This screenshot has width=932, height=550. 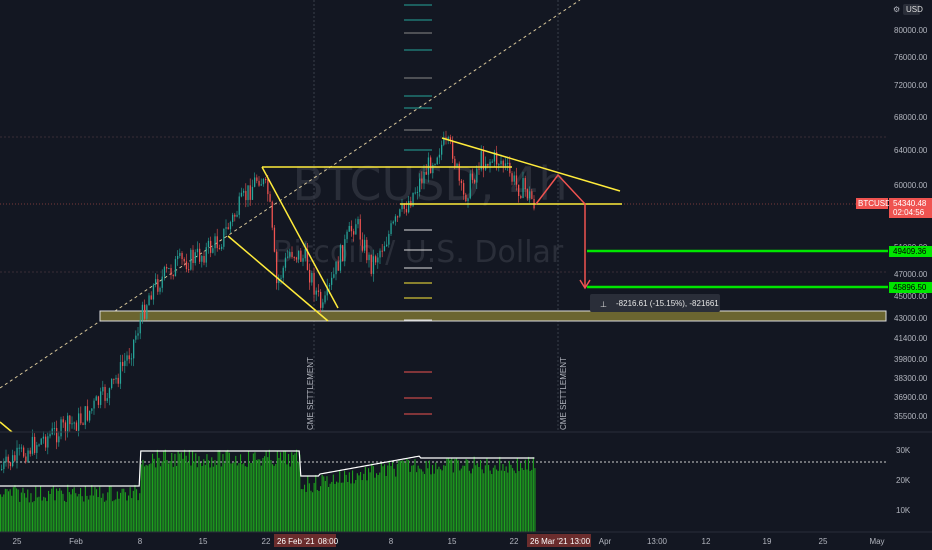 What do you see at coordinates (896, 9) in the screenshot?
I see `gear-icon: ⚙` at bounding box center [896, 9].